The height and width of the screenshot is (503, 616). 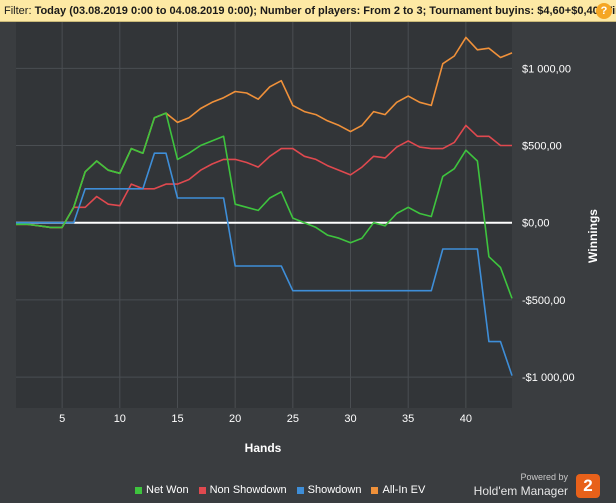 I want to click on y-tick-label: $1 000,00, so click(x=546, y=69).